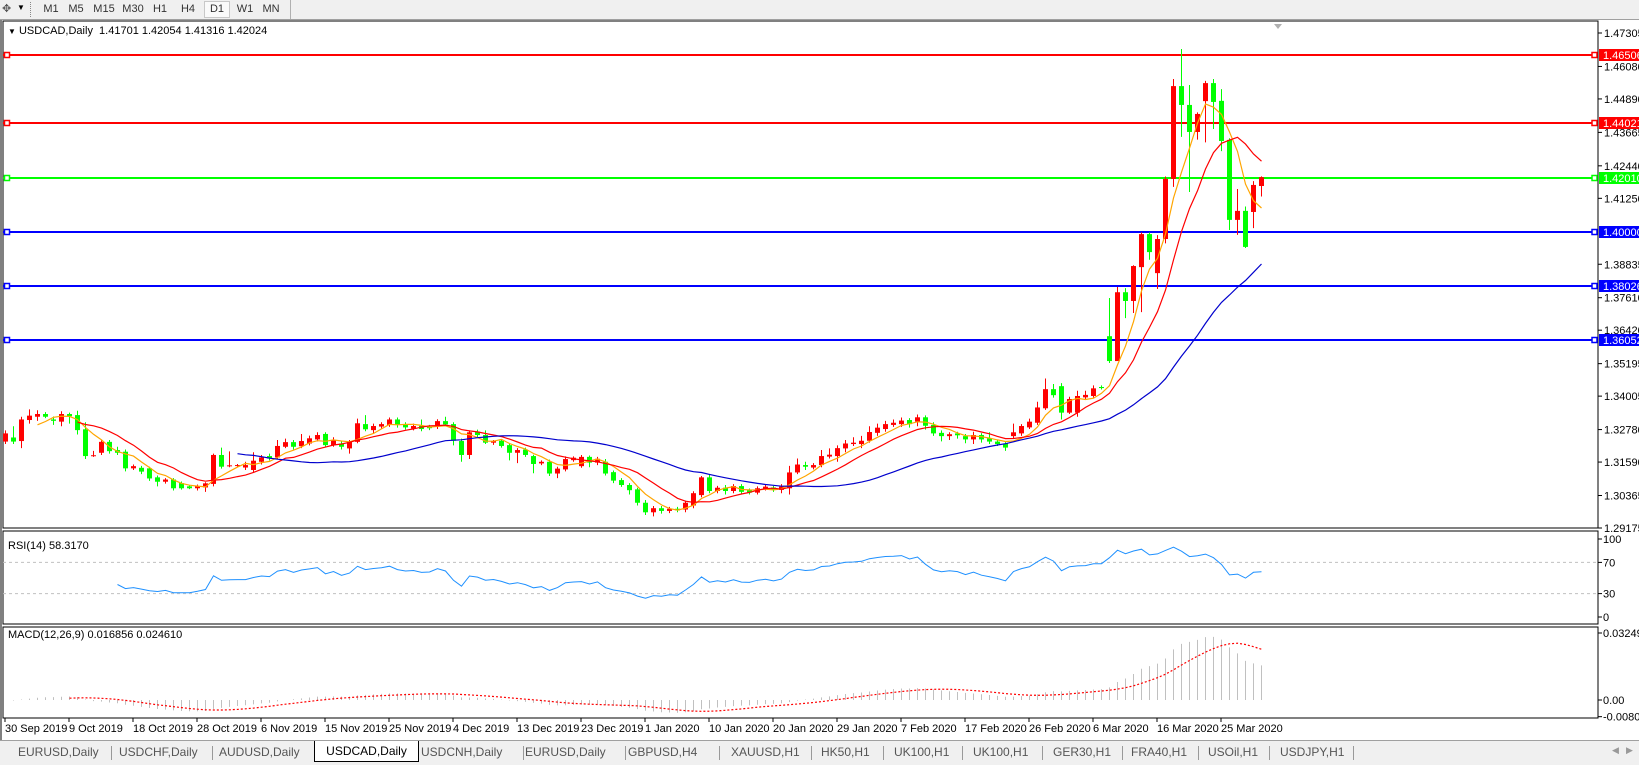 This screenshot has width=1639, height=765. Describe the element at coordinates (133, 9) in the screenshot. I see `timeframe-m30-button: M30` at that location.